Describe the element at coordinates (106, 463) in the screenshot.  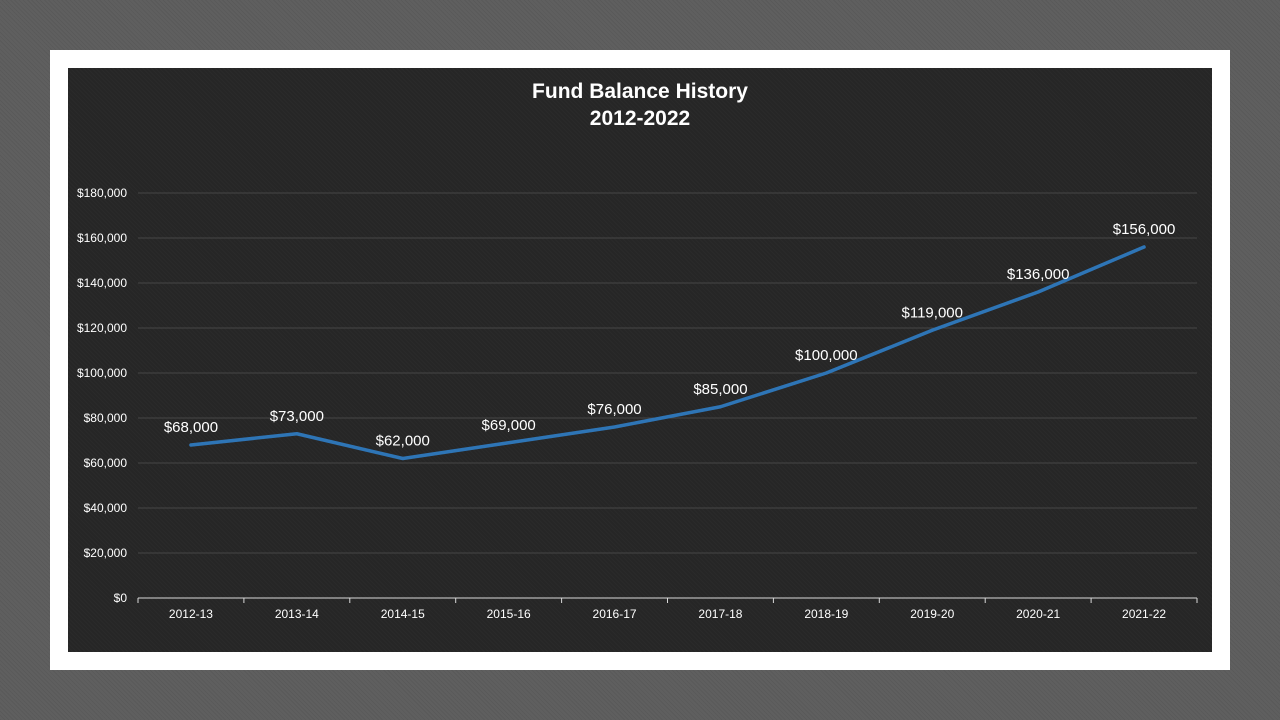
I see `y-tick-label: $60,000` at that location.